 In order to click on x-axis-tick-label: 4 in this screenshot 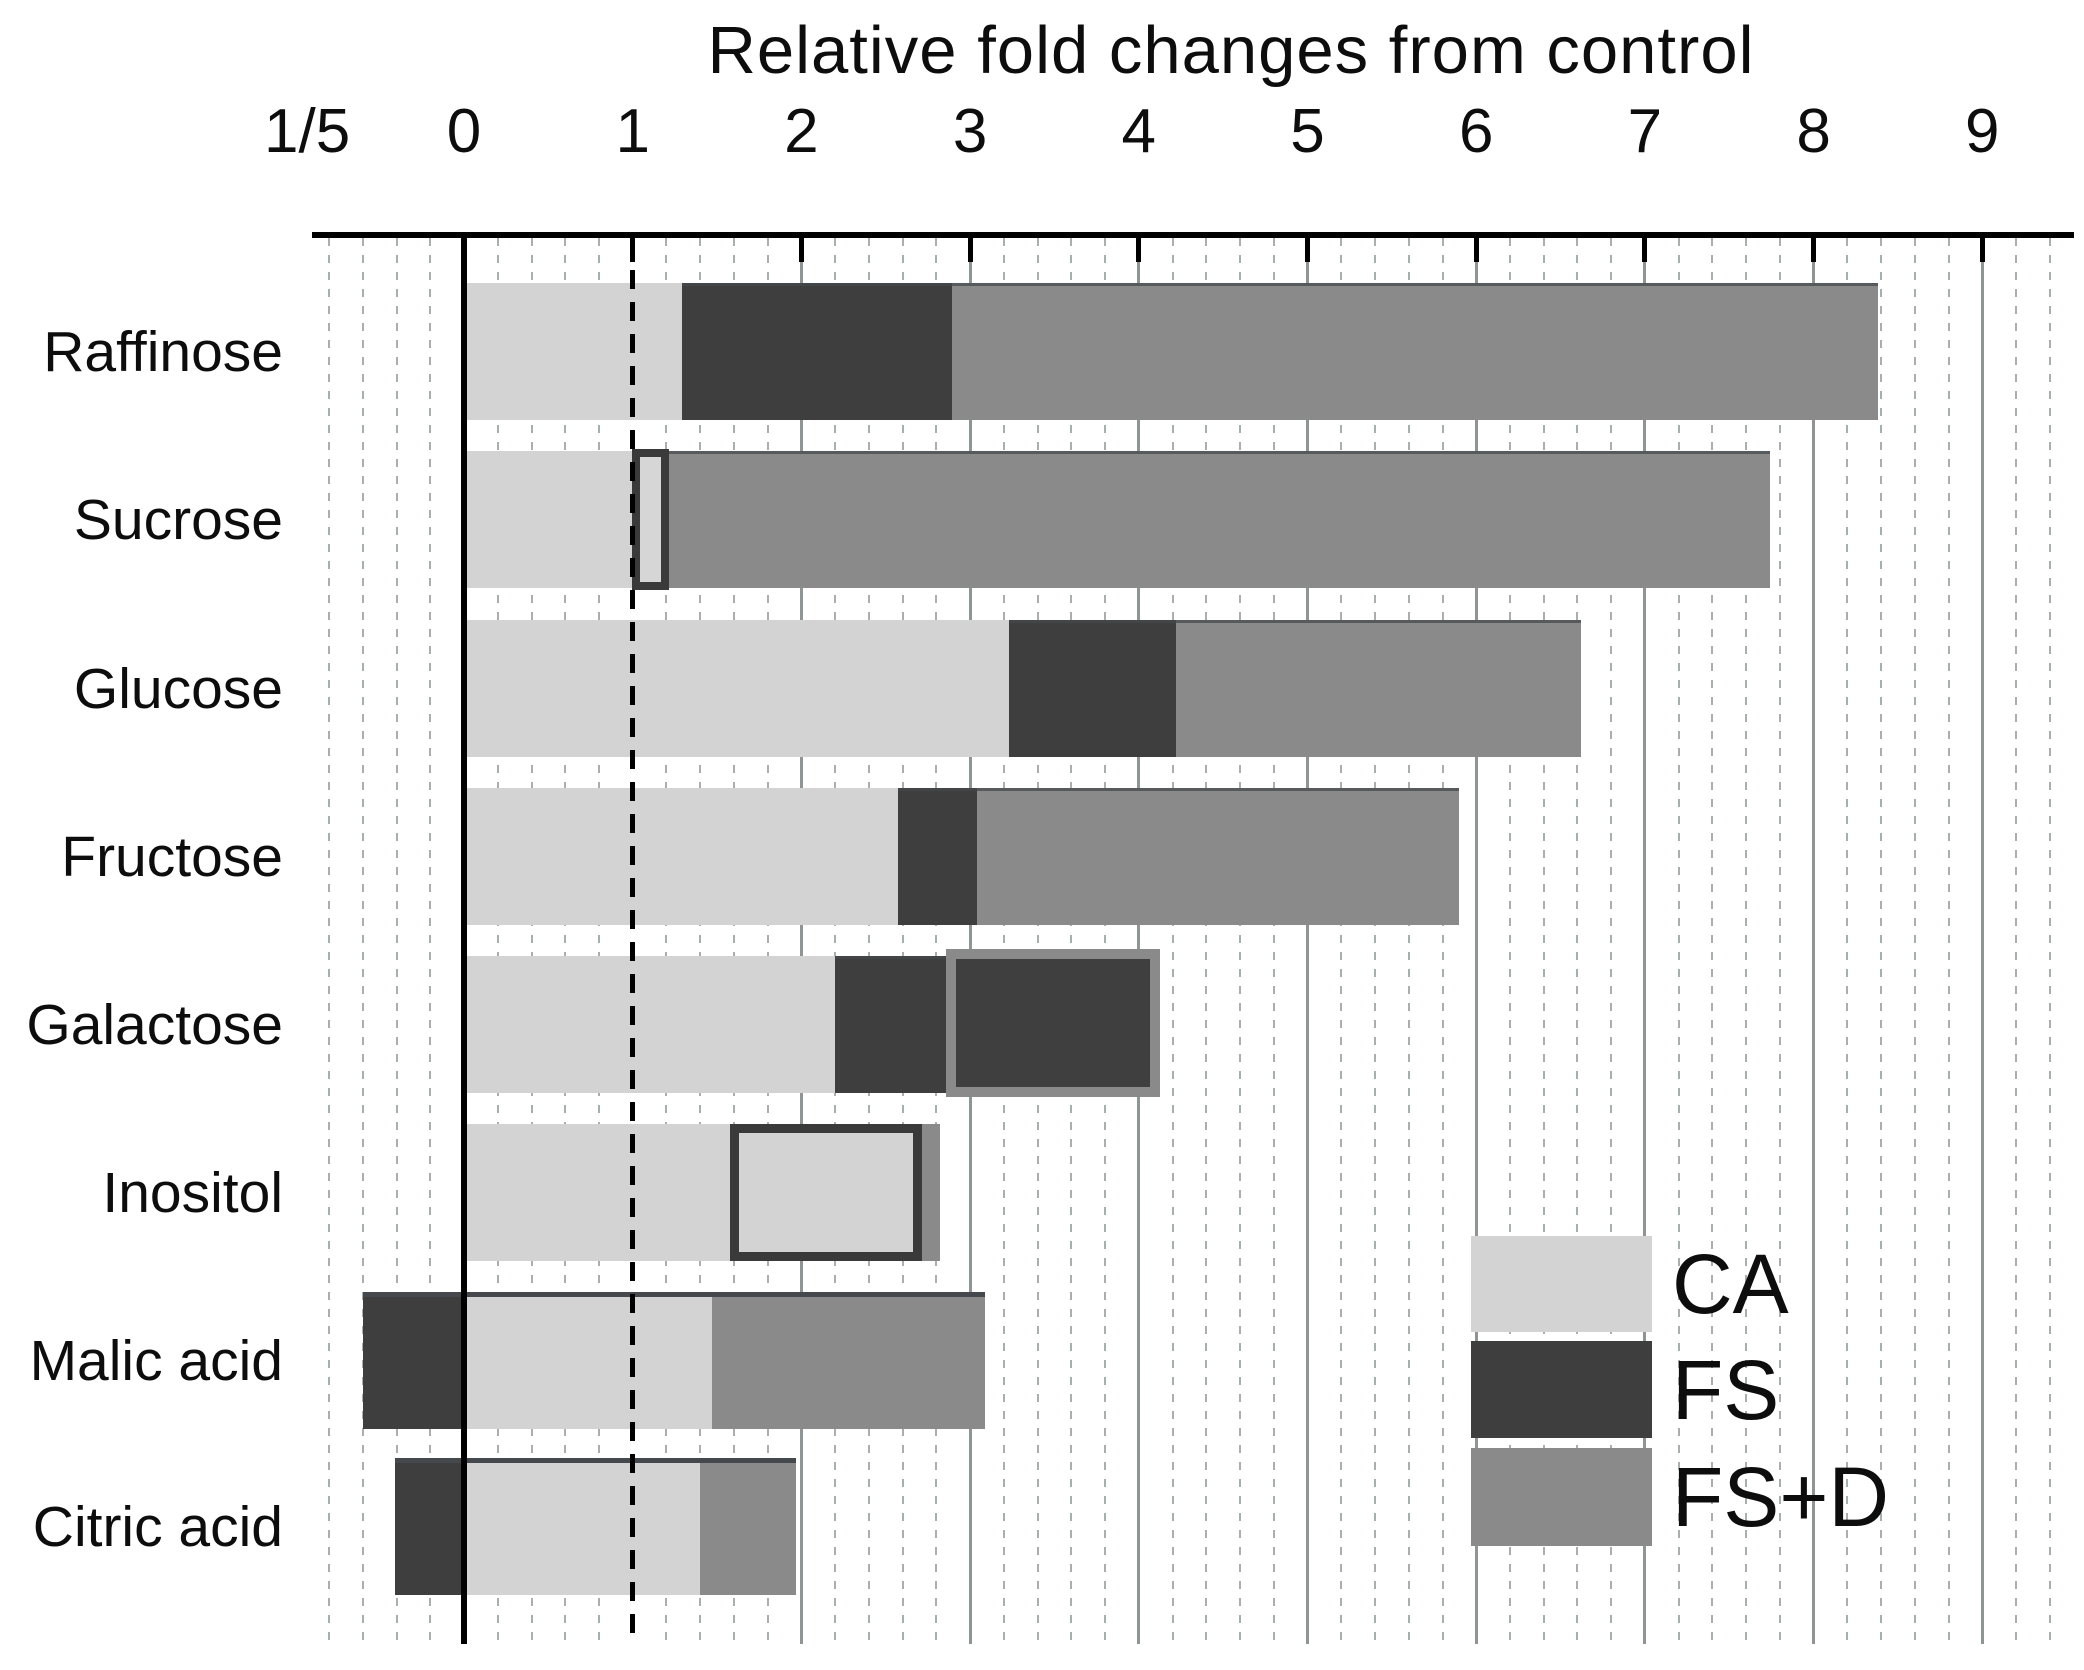, I will do `click(1139, 131)`.